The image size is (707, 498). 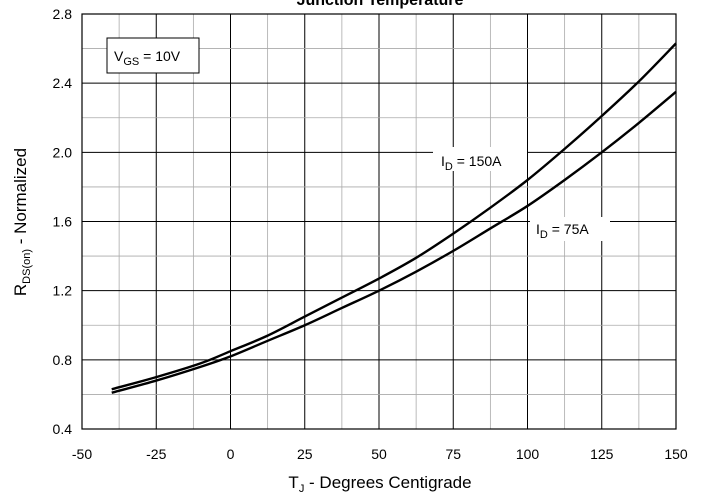 I want to click on x-tick-label: 25, so click(x=305, y=454).